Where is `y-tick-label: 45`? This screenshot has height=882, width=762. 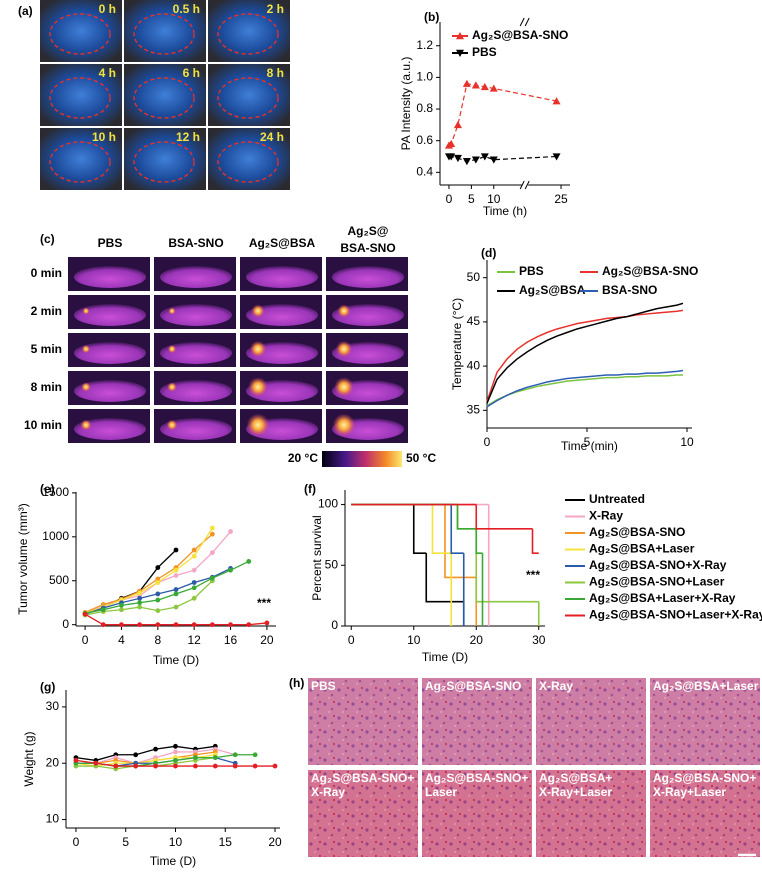
y-tick-label: 45 is located at coordinates (474, 321).